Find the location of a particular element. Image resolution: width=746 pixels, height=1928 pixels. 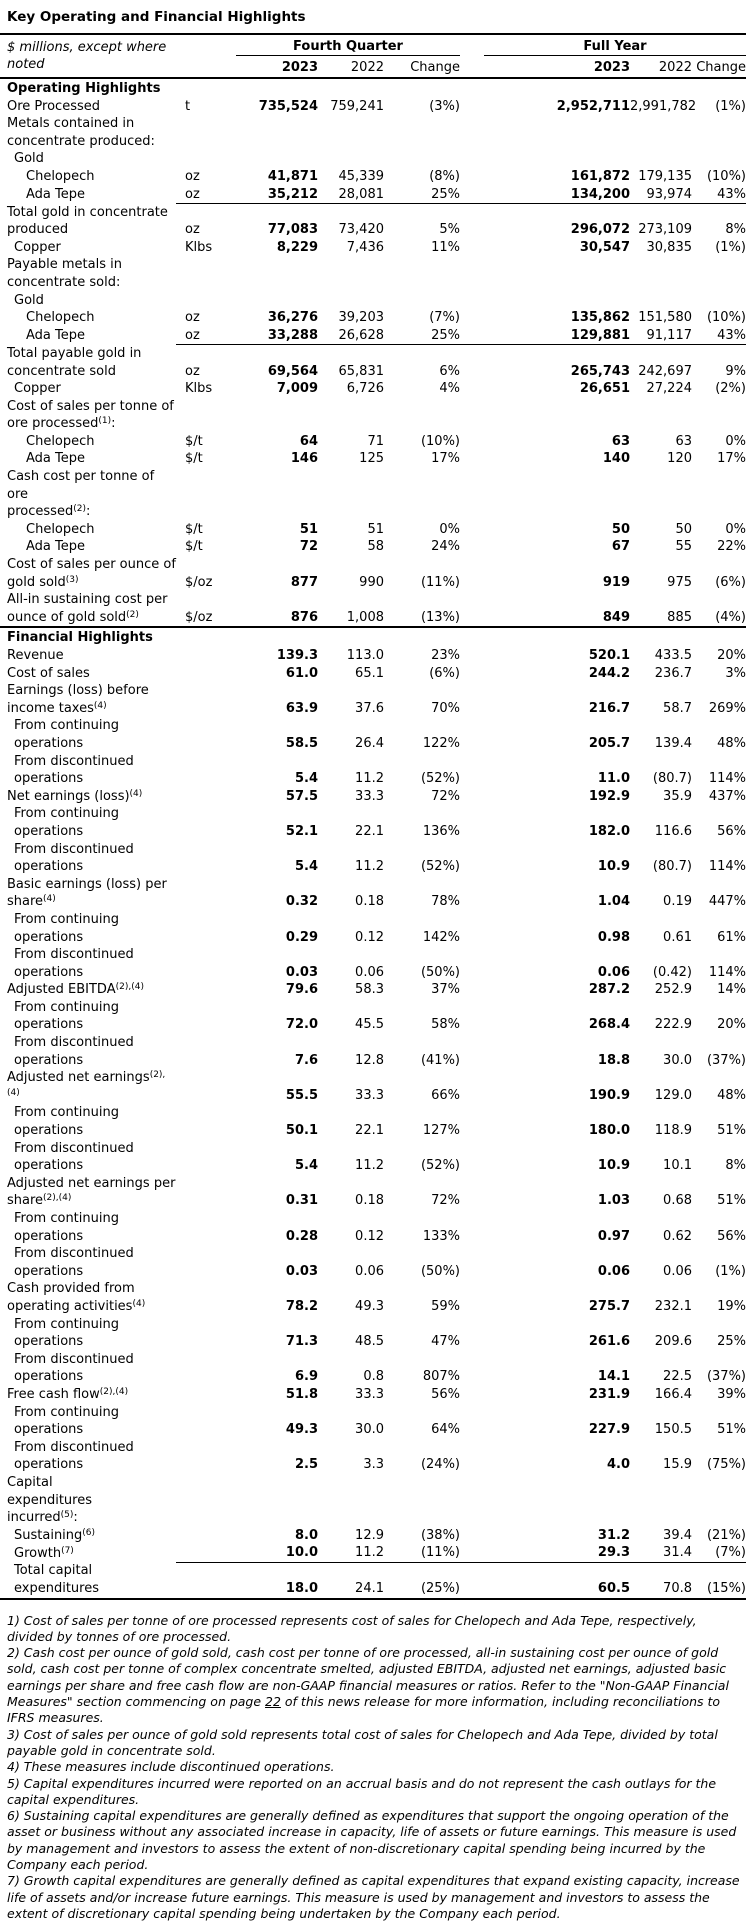

value-cell: 11.0 is located at coordinates (613, 779).